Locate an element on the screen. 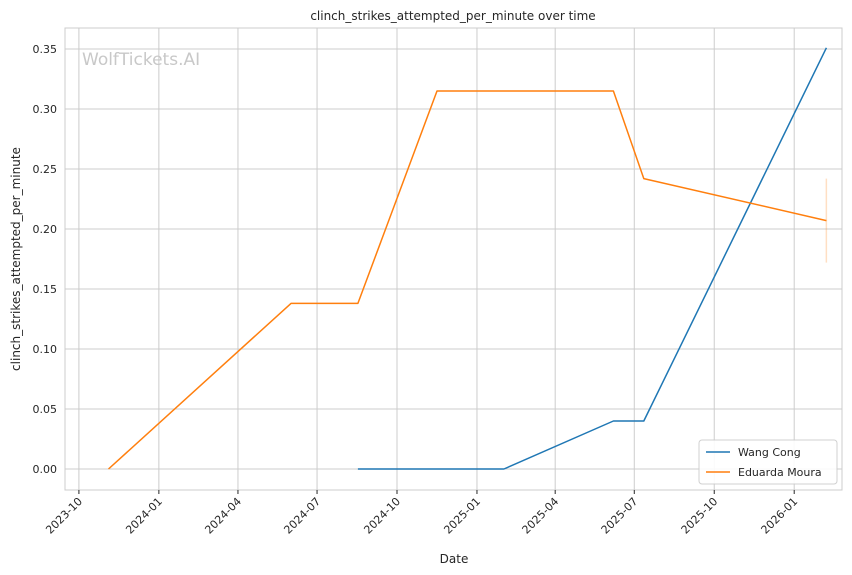 This screenshot has width=852, height=575. x-tick-label: 2026-01 is located at coordinates (780, 516).